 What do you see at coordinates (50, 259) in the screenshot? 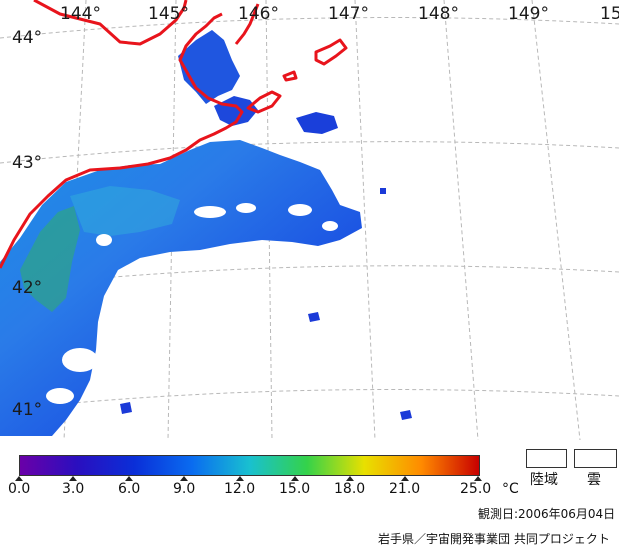
I see `sst-green-patch` at bounding box center [50, 259].